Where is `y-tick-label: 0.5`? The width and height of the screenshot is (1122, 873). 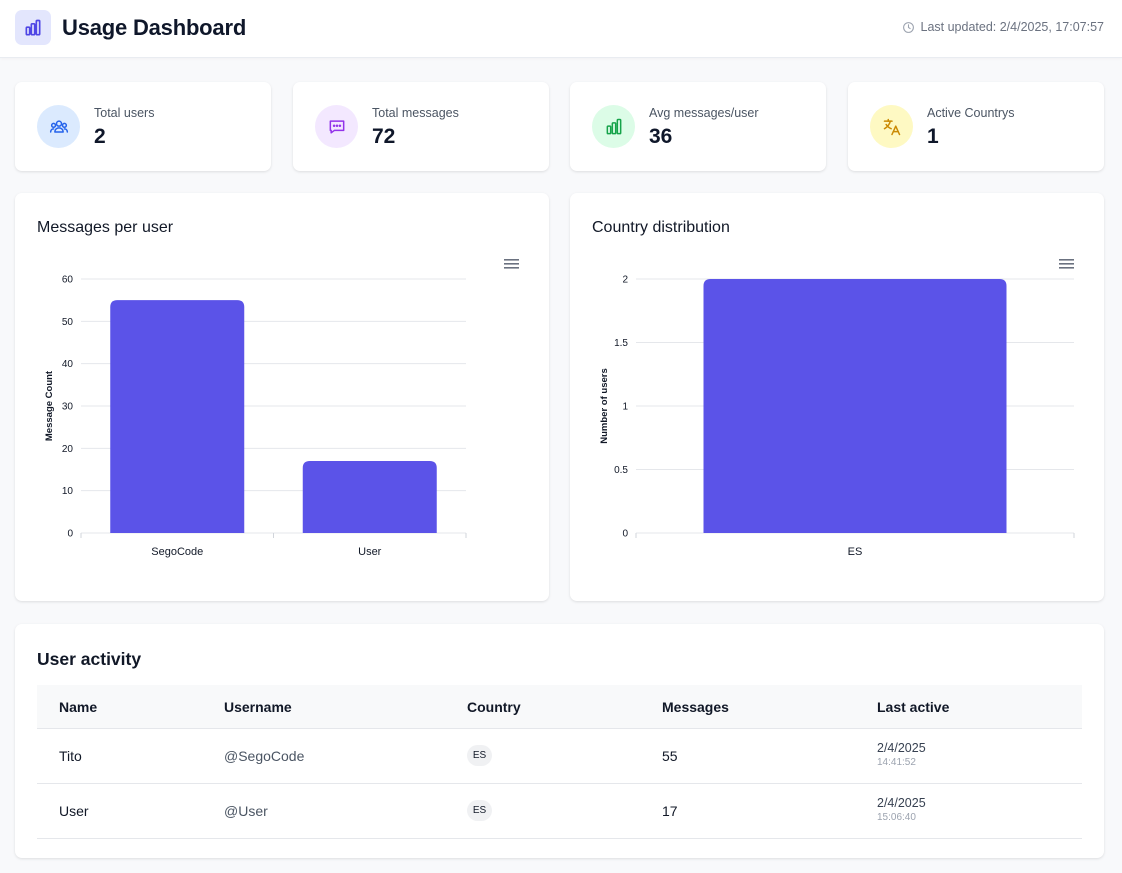 y-tick-label: 0.5 is located at coordinates (621, 470).